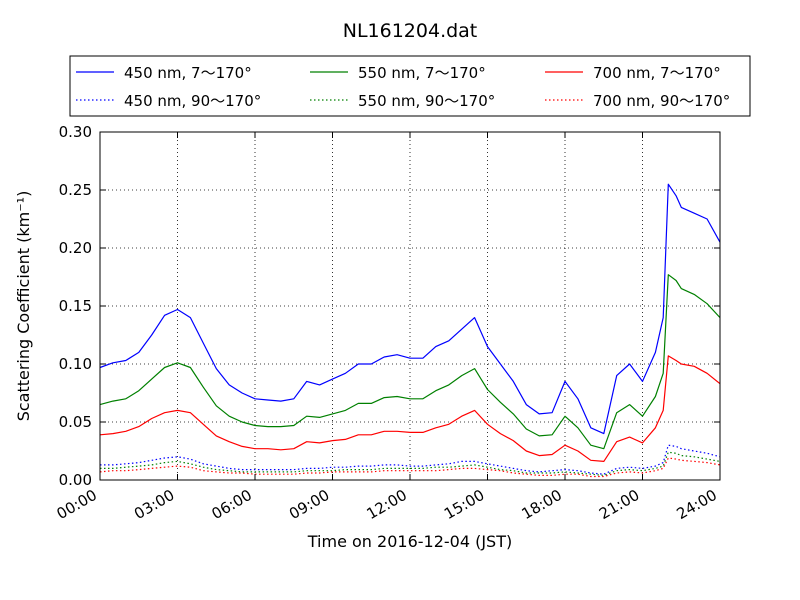 The width and height of the screenshot is (800, 600). I want to click on x-axis-label: Time on 2016-12-04 (JST), so click(409, 541).